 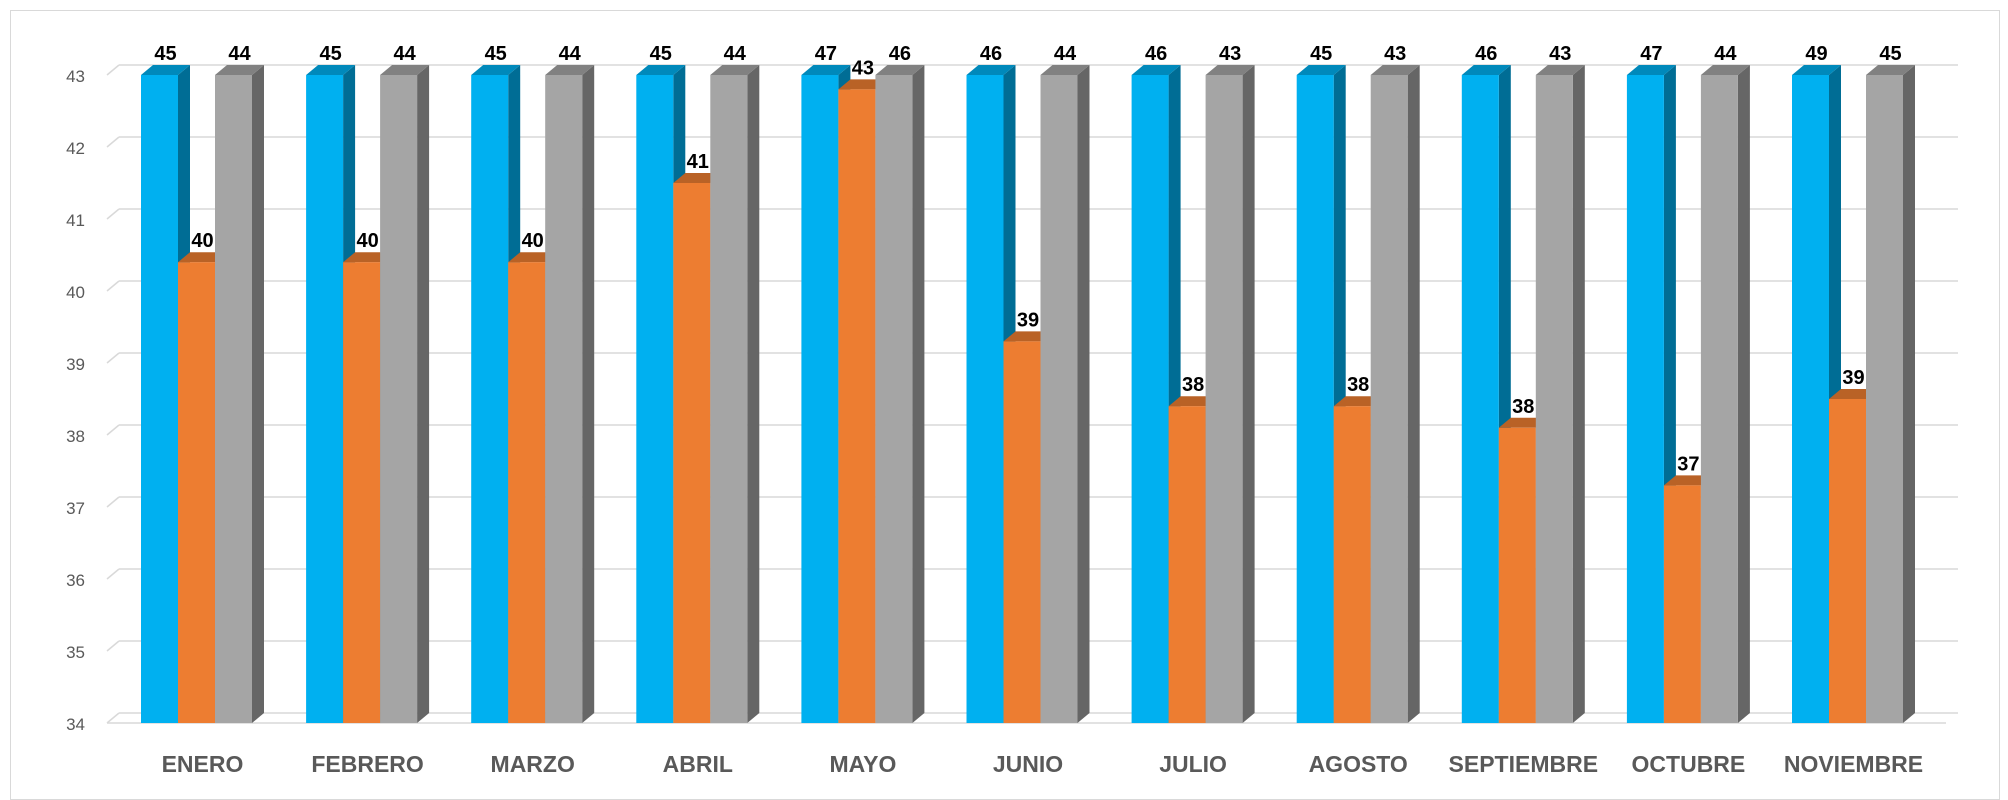 I want to click on y-tick-label: 36, so click(x=75, y=580).